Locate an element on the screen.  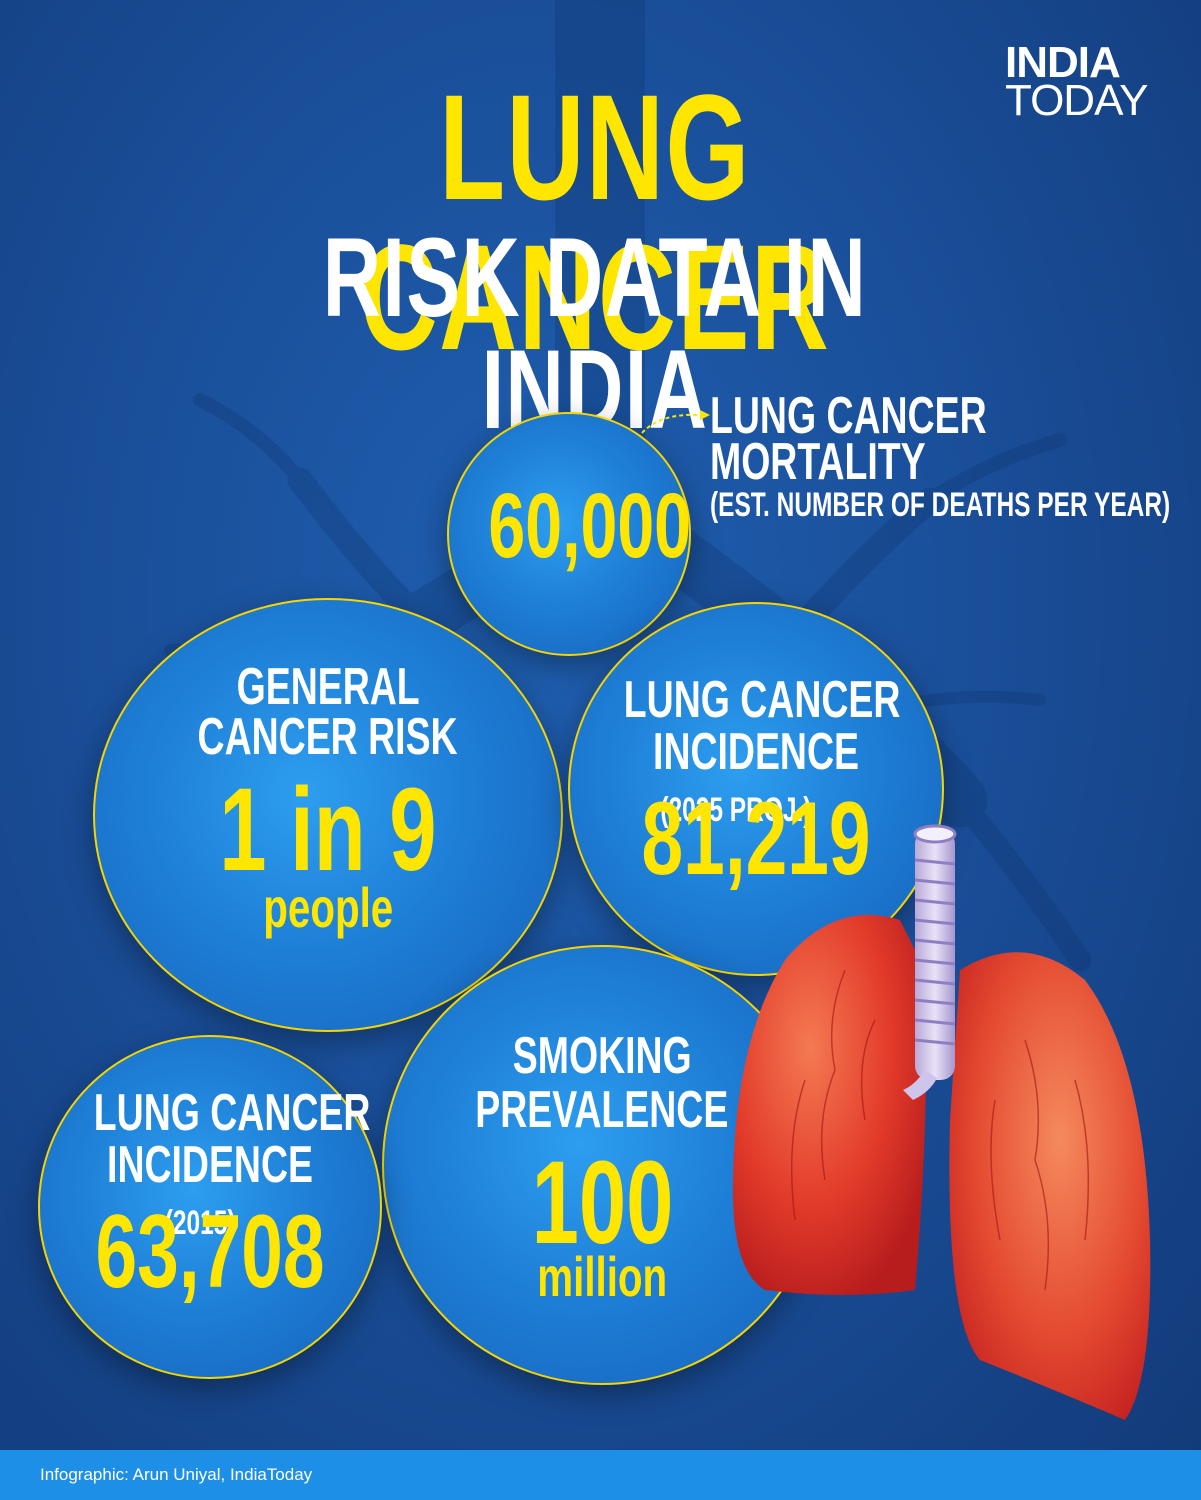
mortality-label-note: (EST. NUMBER OF DEATHS PER YEAR) is located at coordinates (940, 505).